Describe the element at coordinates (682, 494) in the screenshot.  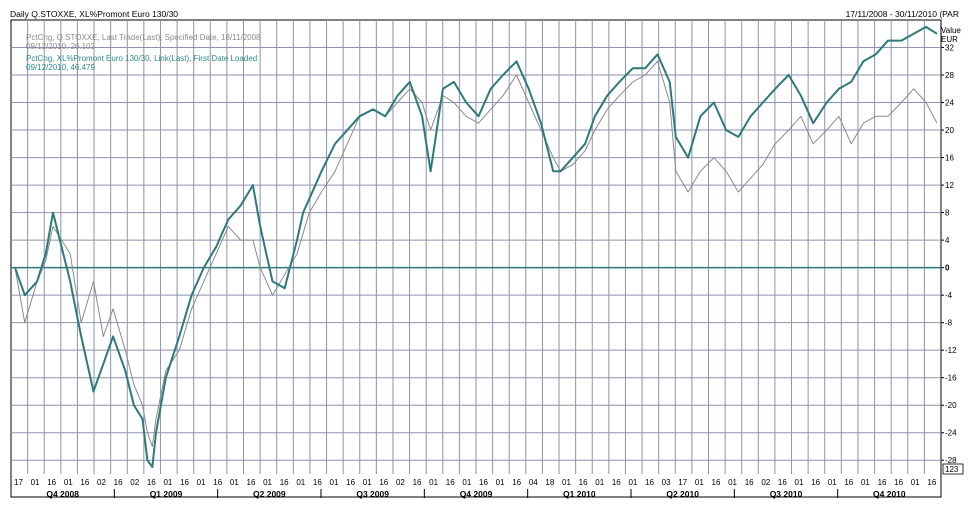
I see `quarter-label: Q2 2010` at that location.